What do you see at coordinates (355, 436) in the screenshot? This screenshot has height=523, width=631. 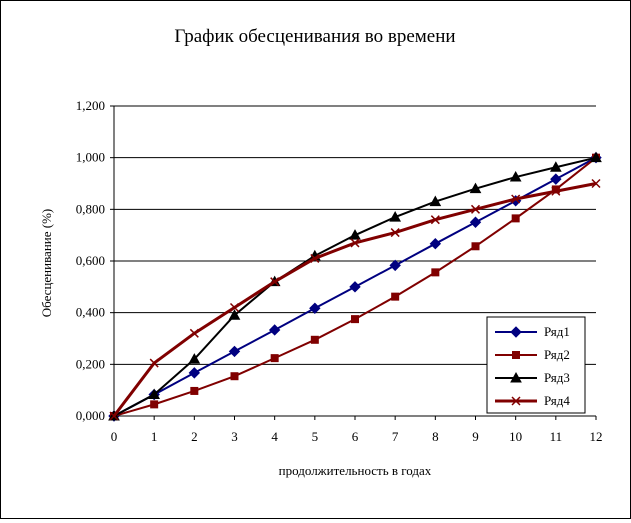 I see `x-tick-label-6: 6` at bounding box center [355, 436].